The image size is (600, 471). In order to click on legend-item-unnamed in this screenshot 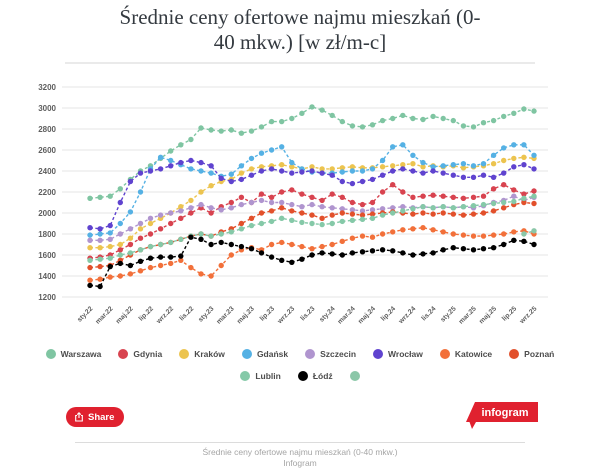, I will do `click(354, 376)`.